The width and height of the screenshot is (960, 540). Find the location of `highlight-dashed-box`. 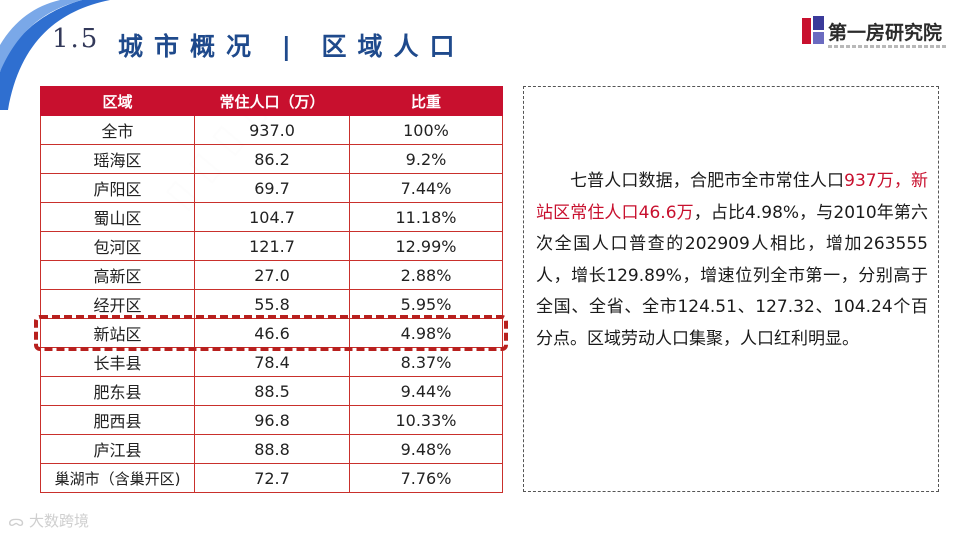

highlight-dashed-box is located at coordinates (271, 333).